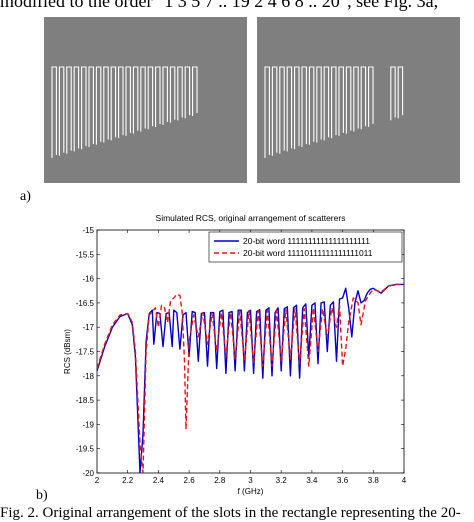 This screenshot has height=522, width=474. What do you see at coordinates (88, 376) in the screenshot?
I see `y-tick-label: -18` at bounding box center [88, 376].